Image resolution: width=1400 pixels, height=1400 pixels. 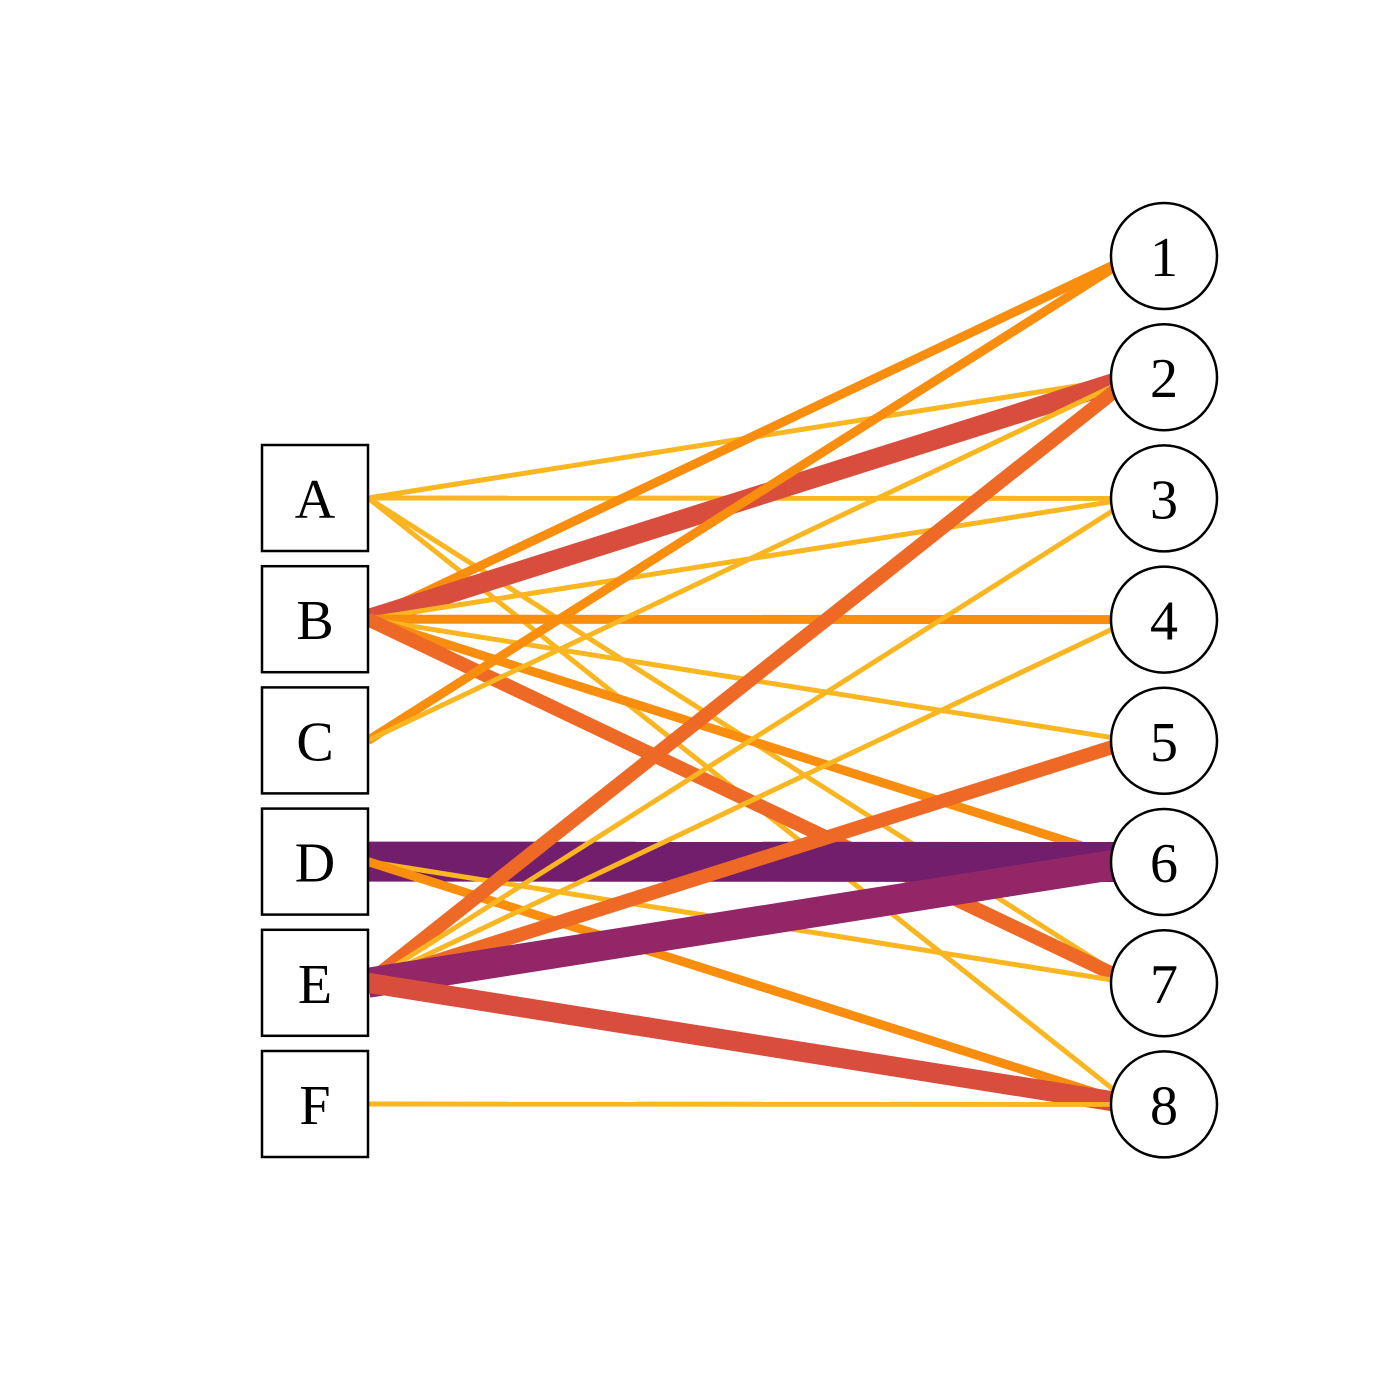 I want to click on node-label: F, so click(x=314, y=1106).